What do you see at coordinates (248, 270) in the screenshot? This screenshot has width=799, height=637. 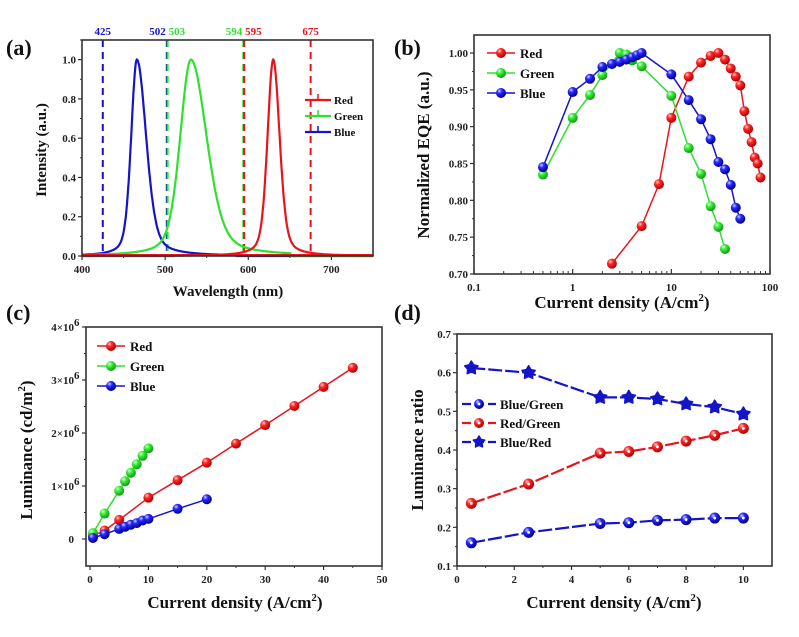 I see `x-tick-label: 600` at bounding box center [248, 270].